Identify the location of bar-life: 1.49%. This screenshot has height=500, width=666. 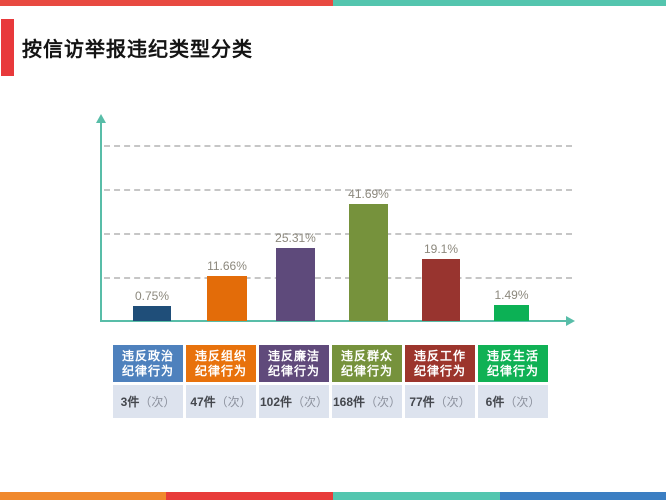
(511, 304).